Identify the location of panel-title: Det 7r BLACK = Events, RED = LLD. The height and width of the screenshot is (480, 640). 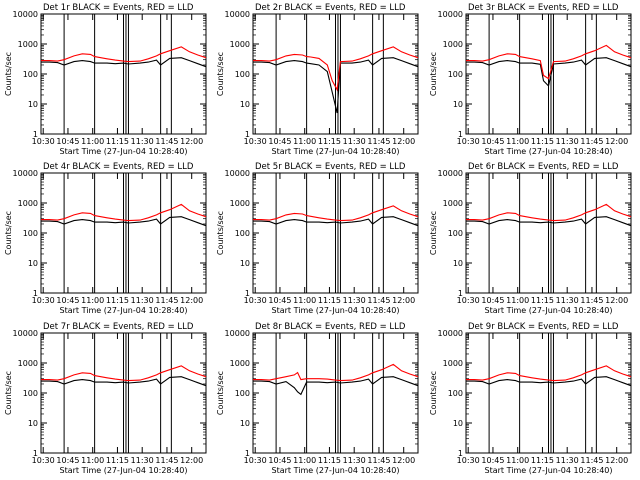
(118, 327).